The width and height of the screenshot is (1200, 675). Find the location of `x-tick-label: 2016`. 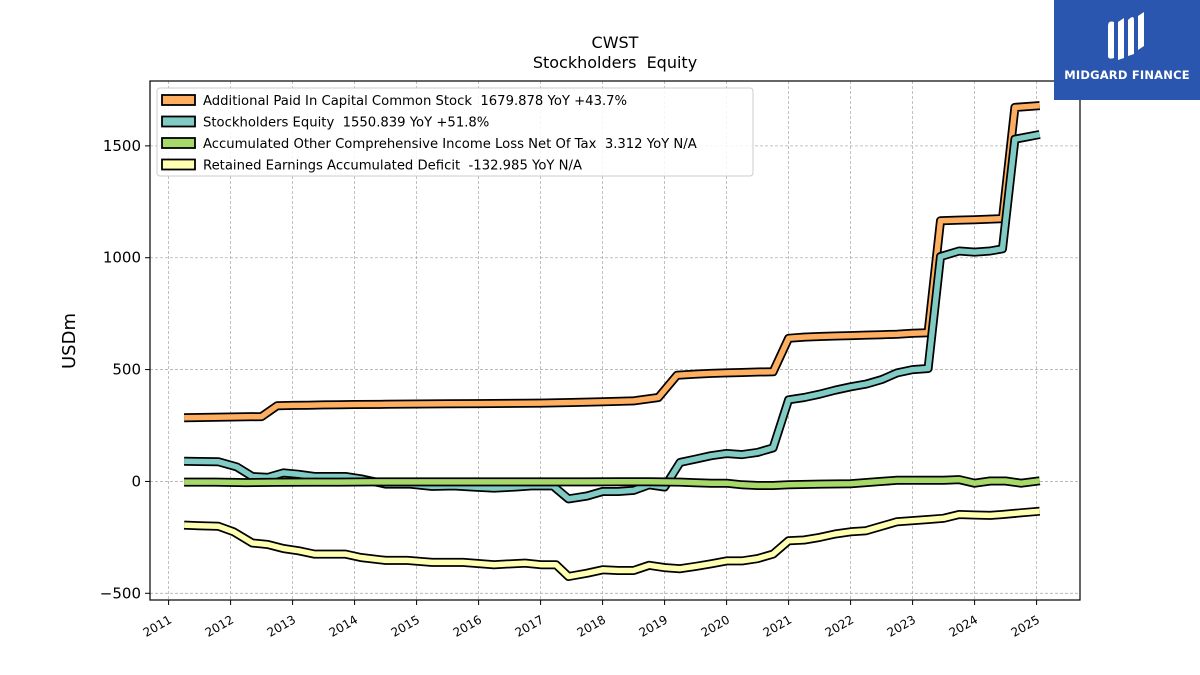

x-tick-label: 2016 is located at coordinates (467, 625).